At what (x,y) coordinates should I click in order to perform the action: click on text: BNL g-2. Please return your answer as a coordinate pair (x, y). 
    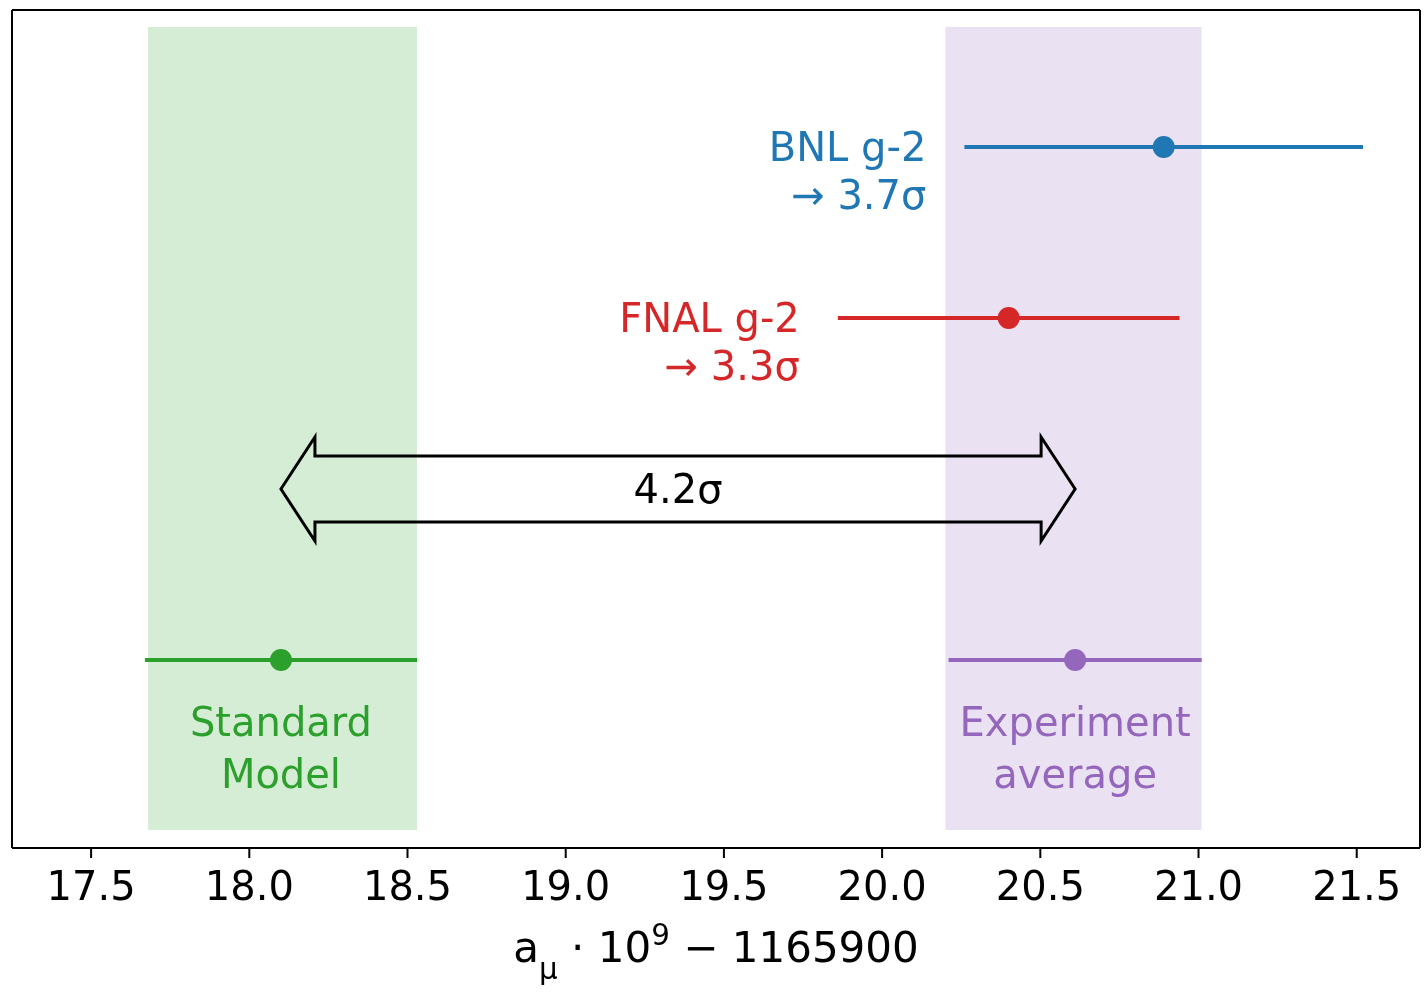
    Looking at the image, I should click on (847, 147).